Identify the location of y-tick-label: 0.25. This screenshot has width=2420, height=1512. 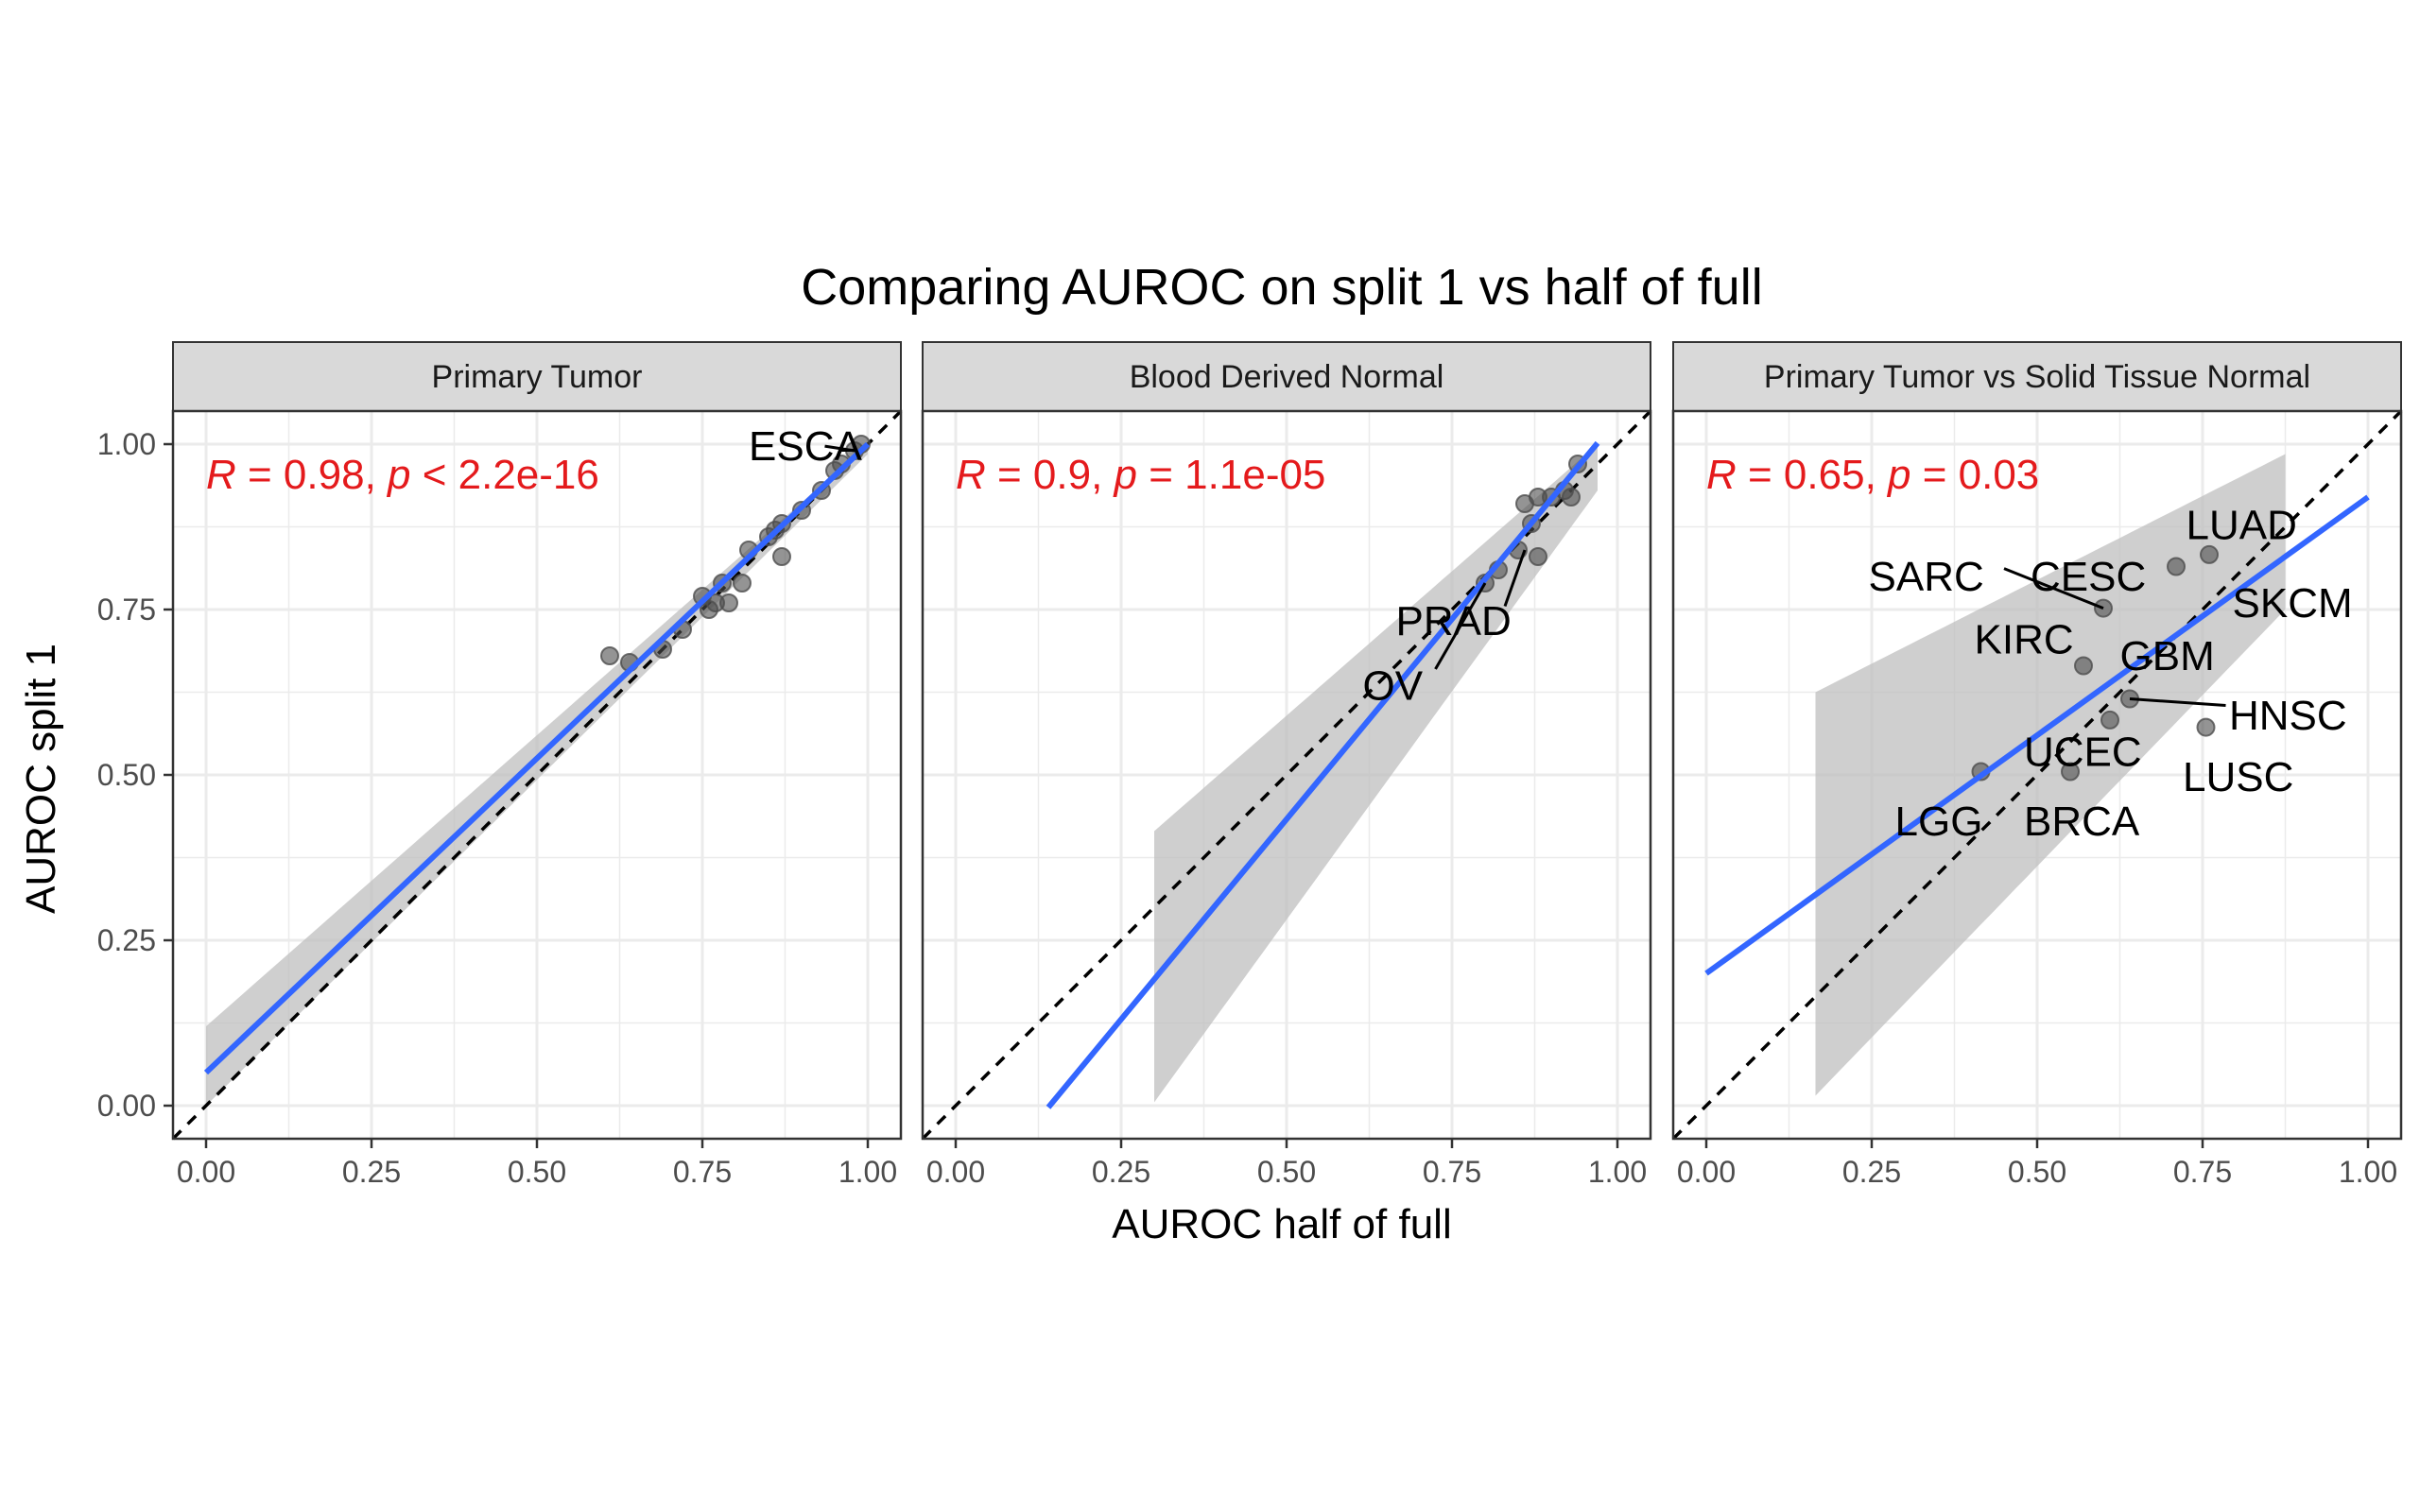
(126, 940).